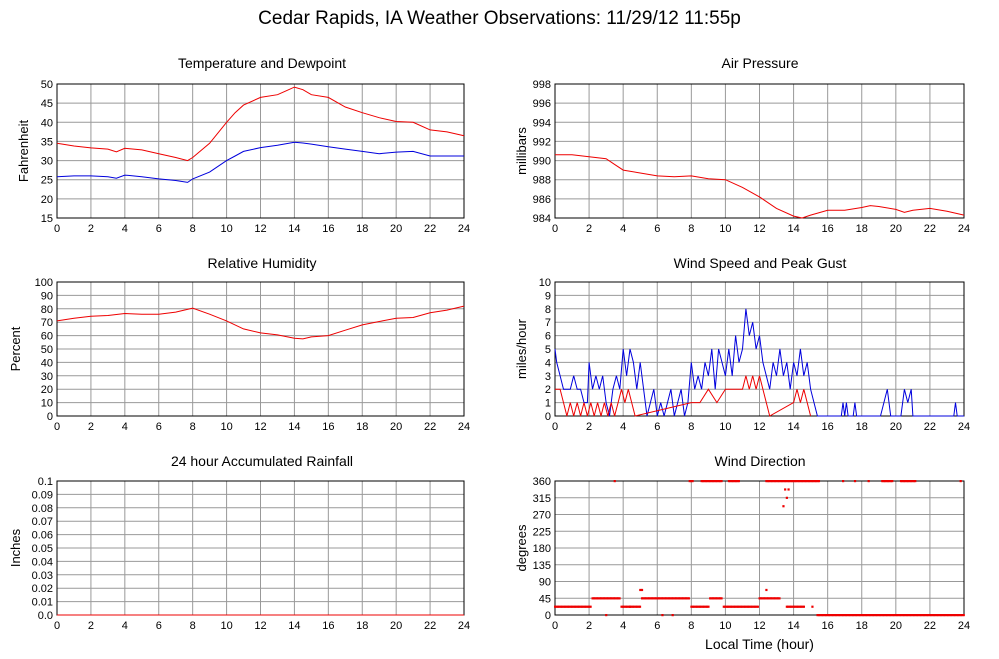  Describe the element at coordinates (47, 162) in the screenshot. I see `y-tick-label: 30` at that location.